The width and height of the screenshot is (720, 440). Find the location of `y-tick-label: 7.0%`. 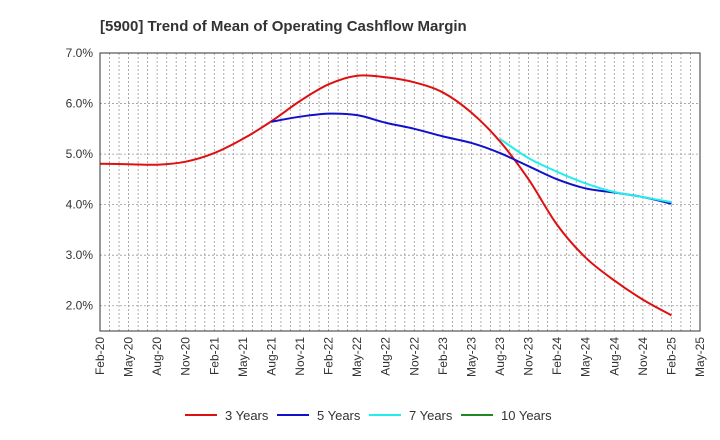

y-tick-label: 7.0% is located at coordinates (80, 53).